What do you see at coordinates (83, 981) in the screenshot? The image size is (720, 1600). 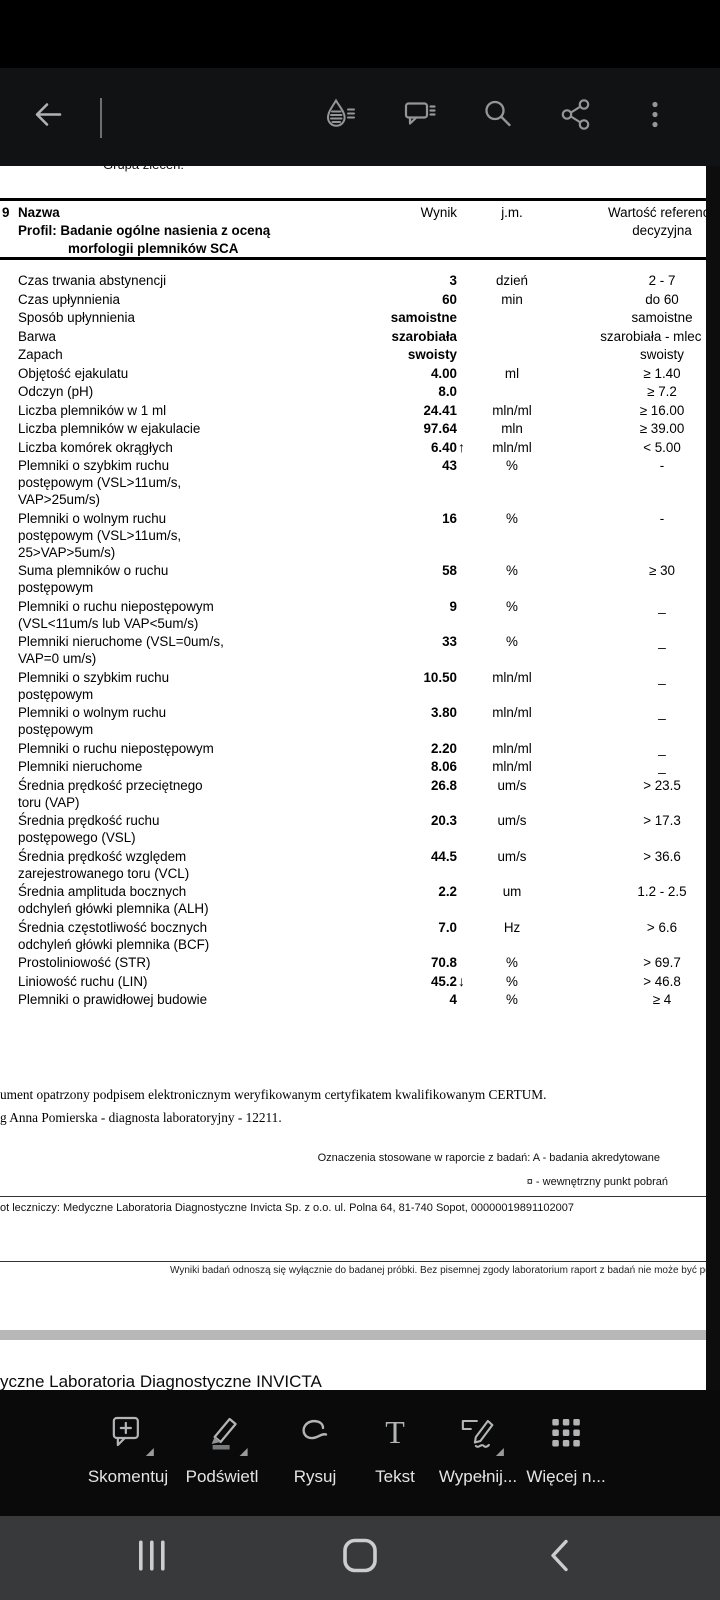 I see `parameter-name: Liniowość ruchu (LIN)` at bounding box center [83, 981].